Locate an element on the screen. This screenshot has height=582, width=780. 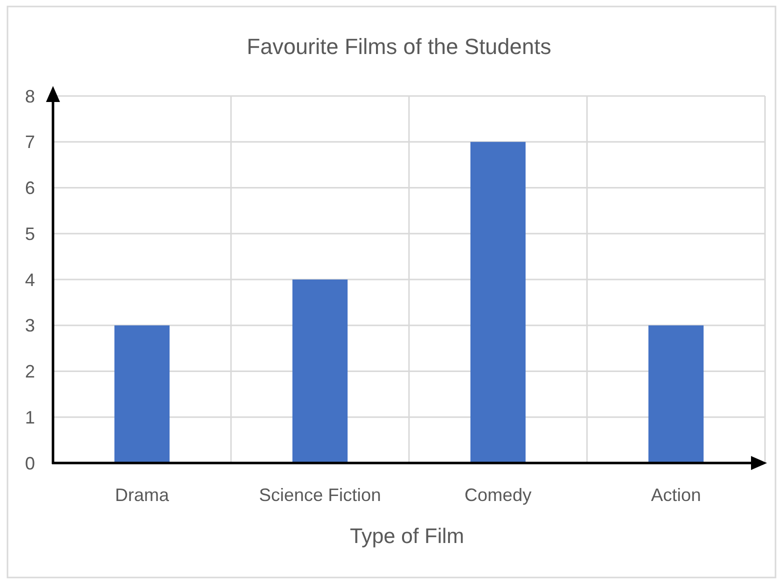
y-tick-label: 2 is located at coordinates (30, 372).